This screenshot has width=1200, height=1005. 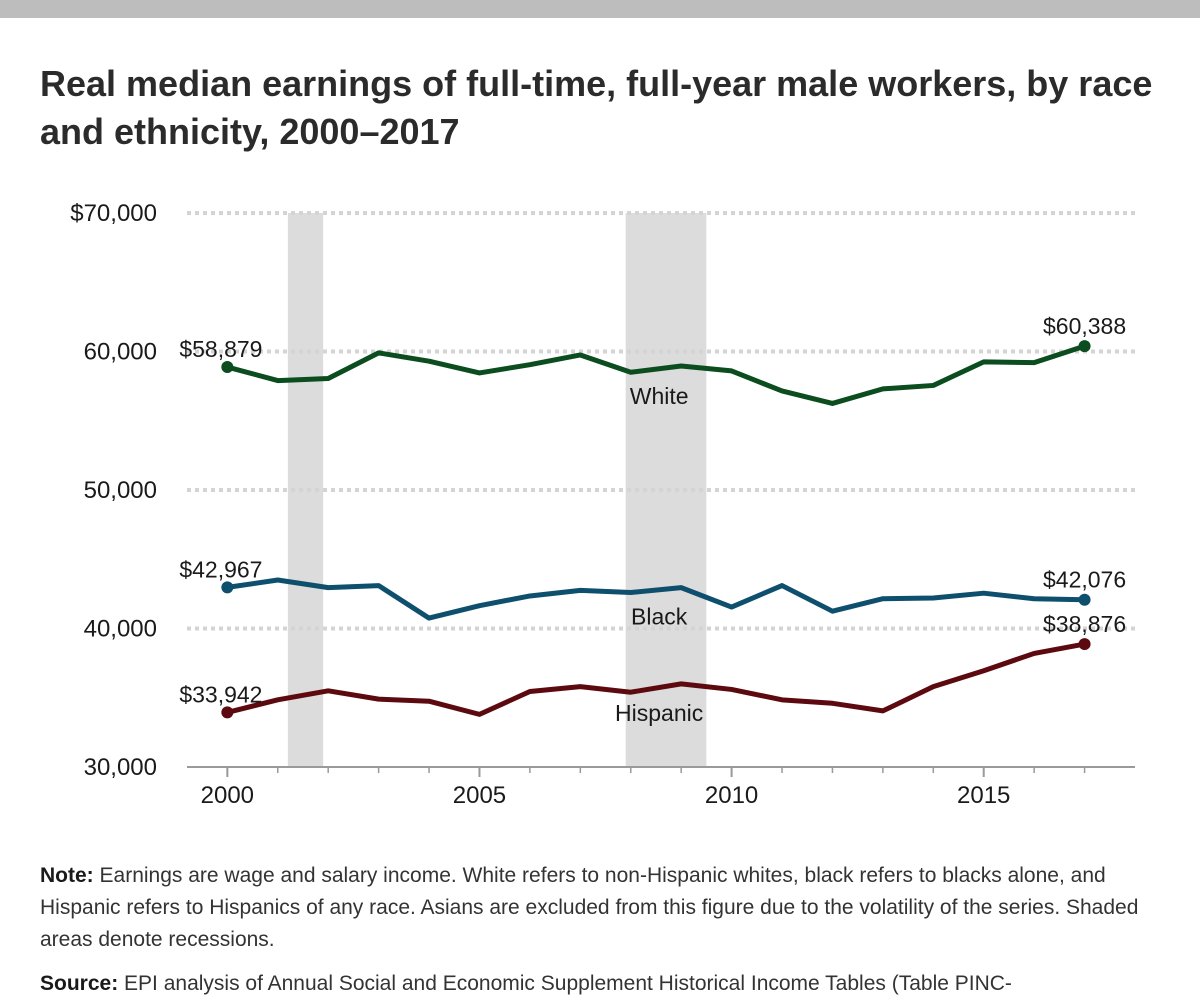 I want to click on series-end-label-hispanic: $38,876, so click(x=1084, y=624).